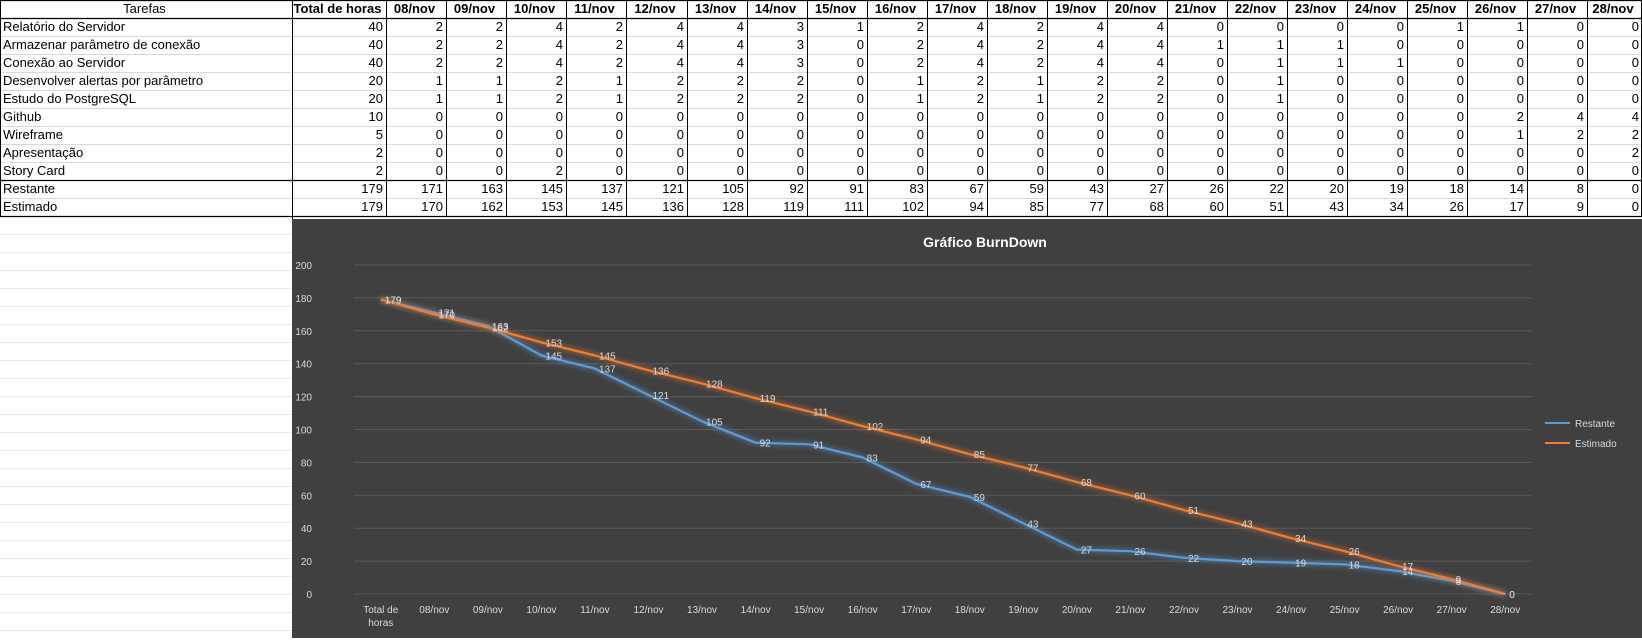 This screenshot has width=1642, height=643. Describe the element at coordinates (1075, 8) in the screenshot. I see `header-date: 19/nov` at that location.